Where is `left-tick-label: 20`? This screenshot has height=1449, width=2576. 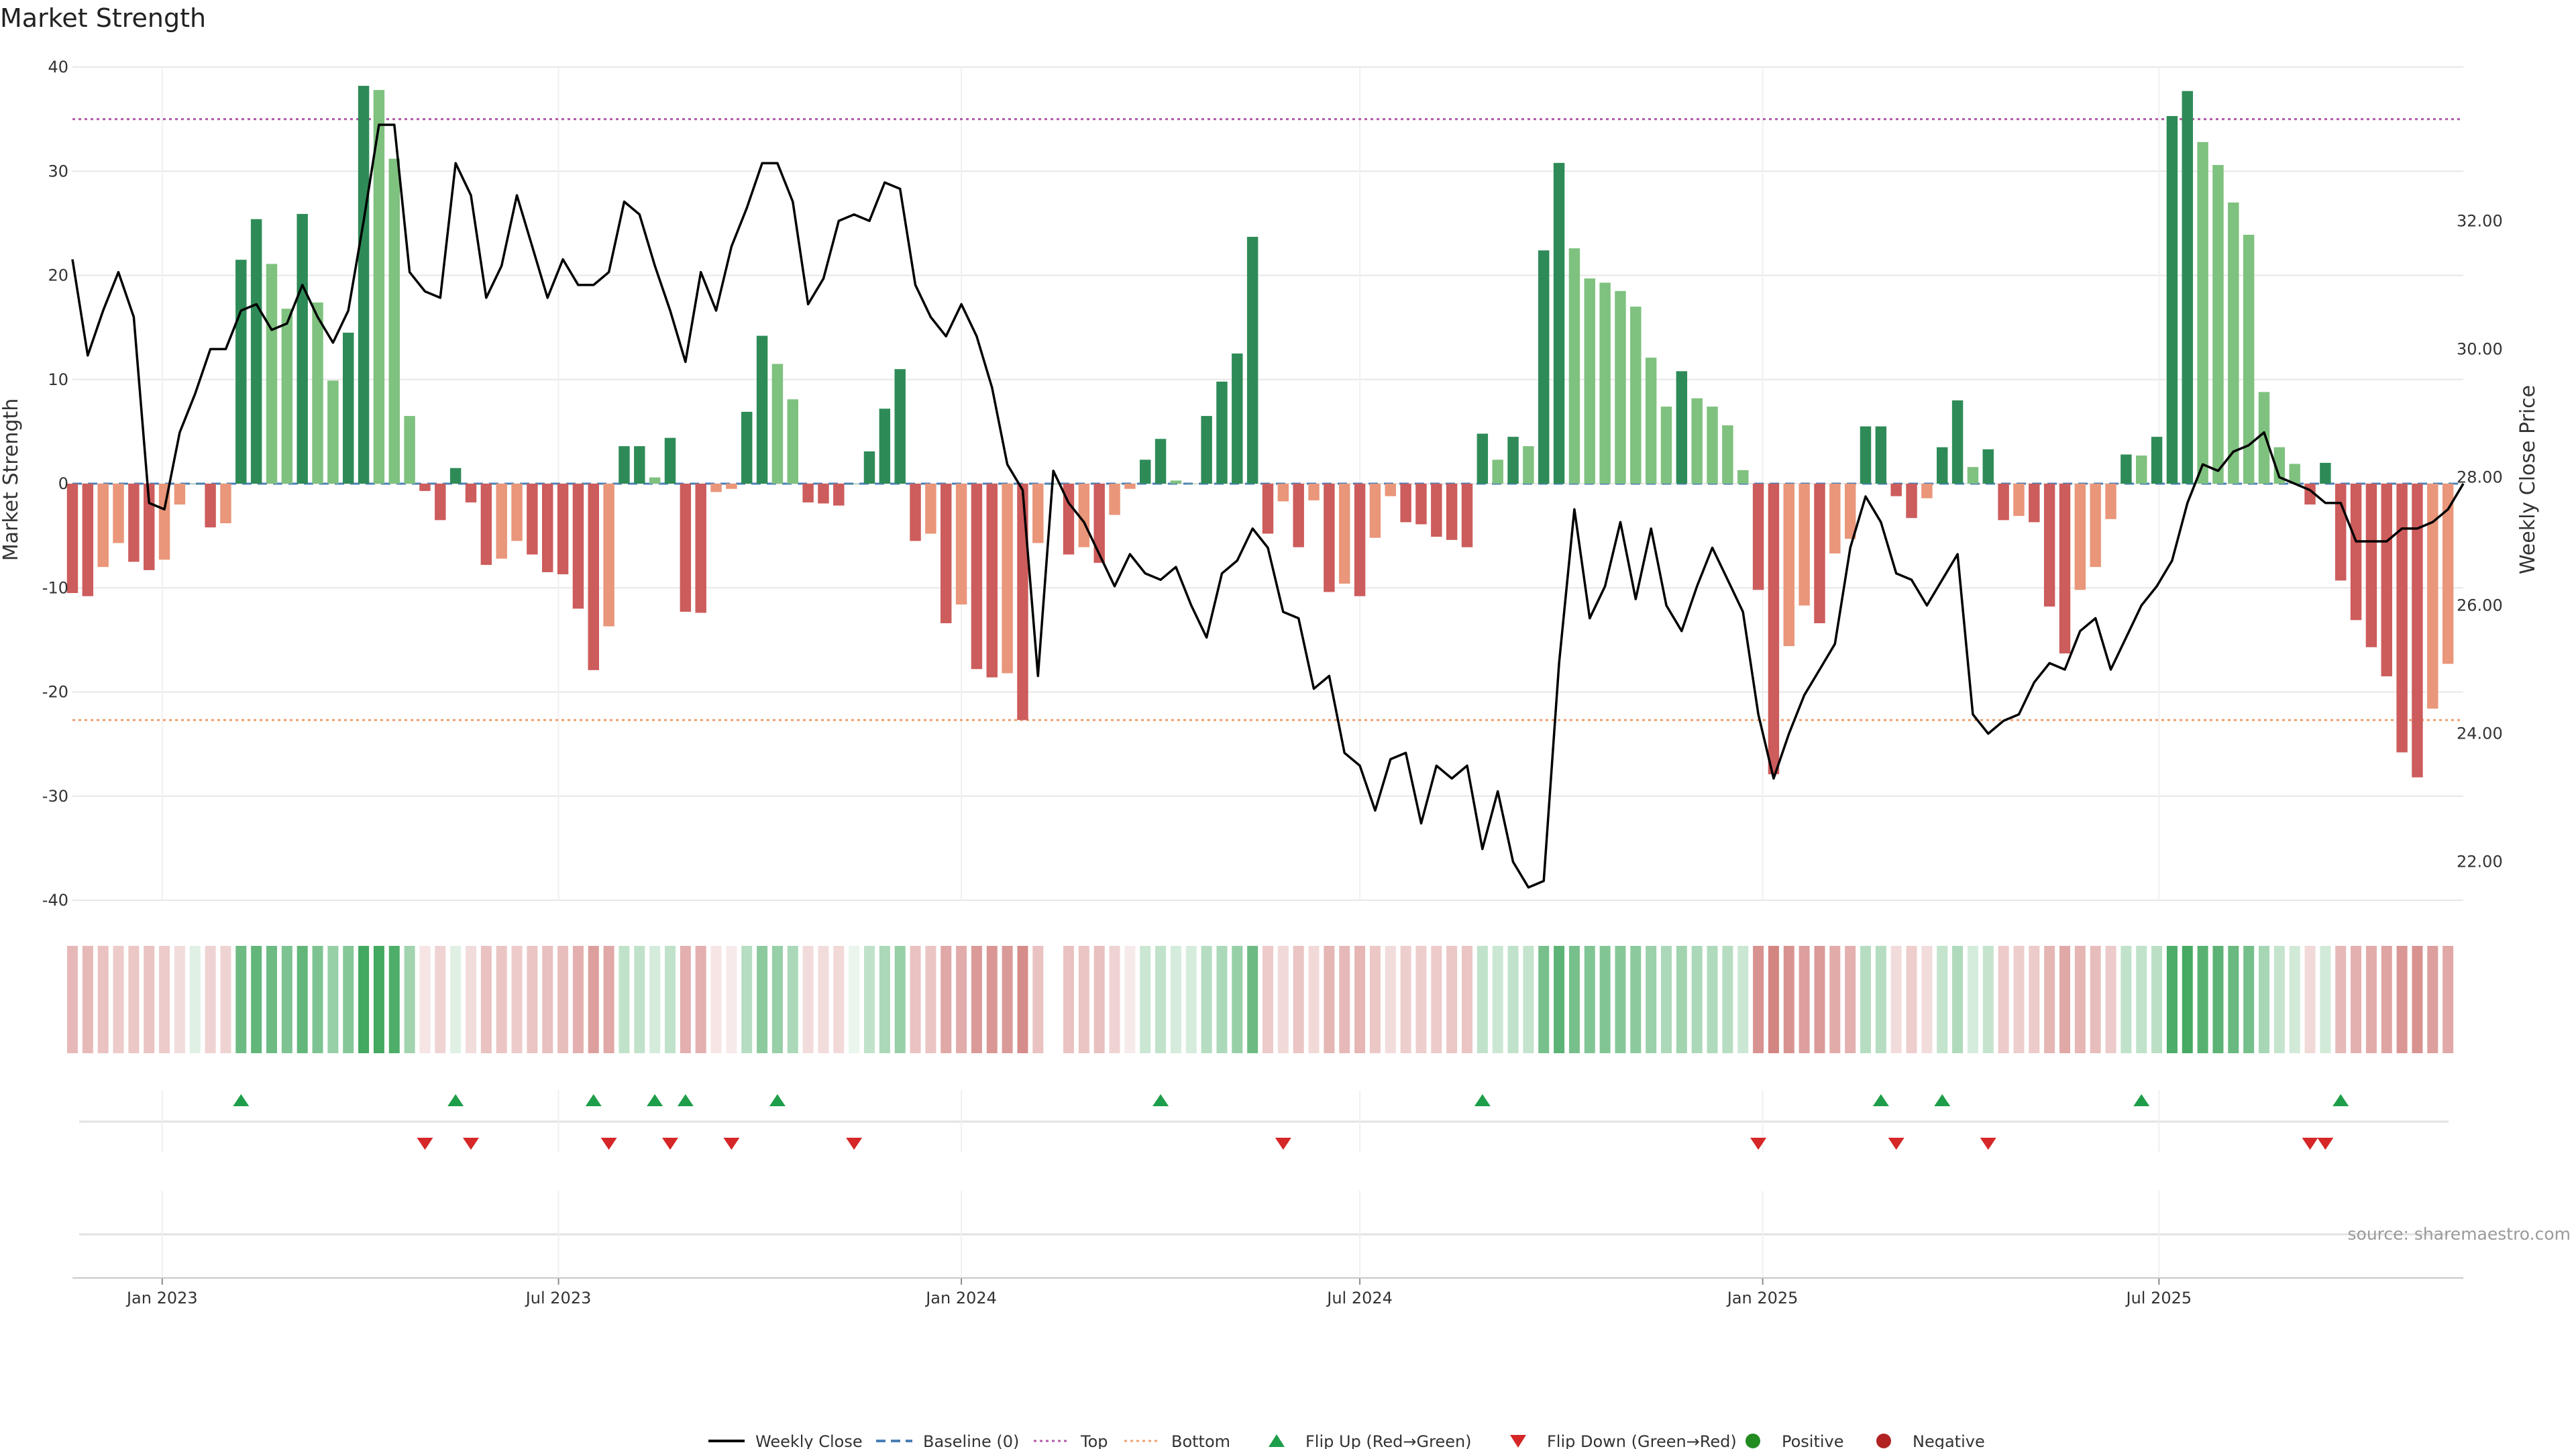
left-tick-label: 20 is located at coordinates (58, 275).